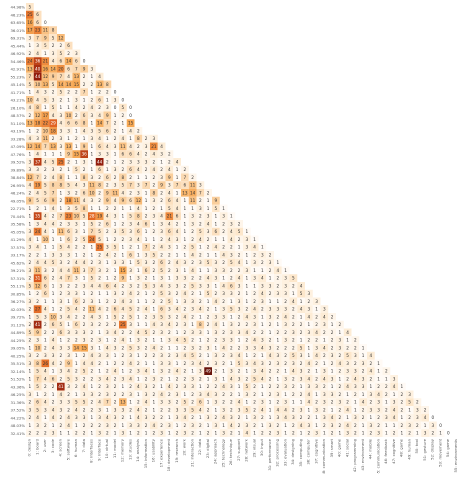 The image size is (474, 478). What do you see at coordinates (18, 371) in the screenshot?
I see `row-label: 32.14%` at bounding box center [18, 371].